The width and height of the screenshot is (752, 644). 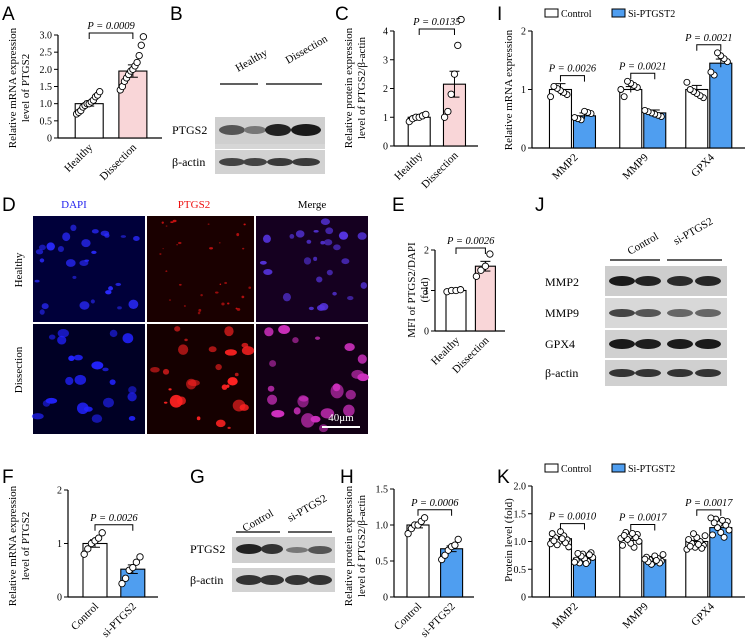 I want to click on img-col-ptgs2: PTGS2, so click(x=194, y=205).